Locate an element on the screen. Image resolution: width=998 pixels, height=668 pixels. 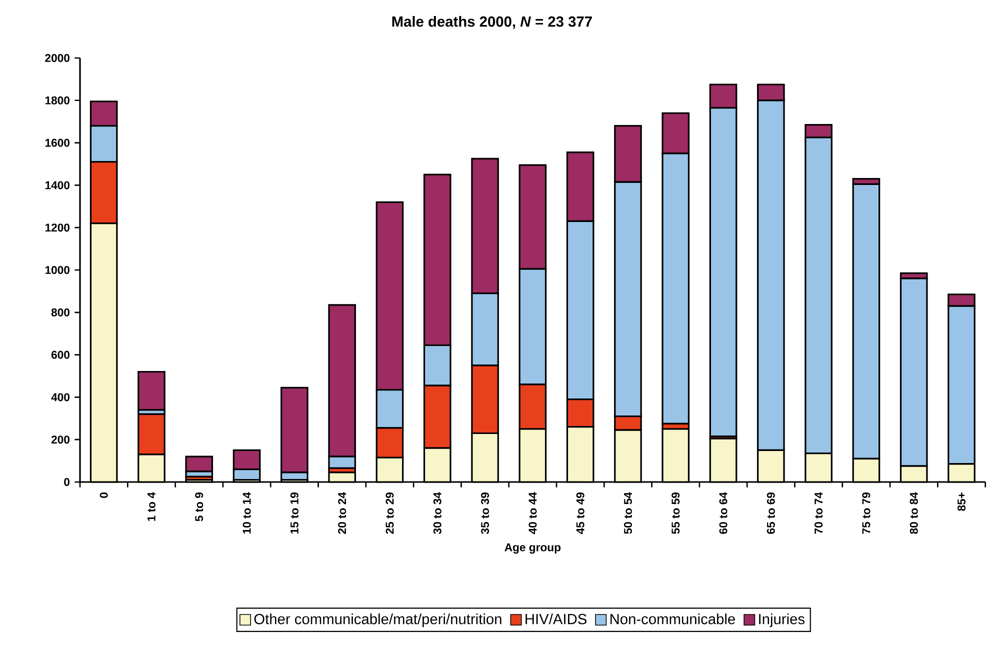
x-tick-label: 15 to 19 is located at coordinates (294, 513).